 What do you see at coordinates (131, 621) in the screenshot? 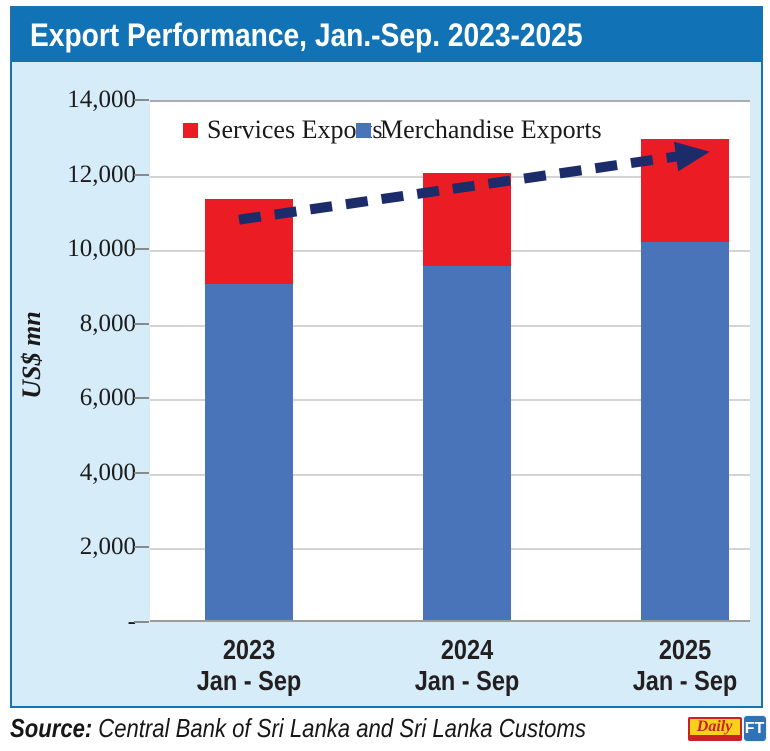
I see `y-tick-label: -` at bounding box center [131, 621].